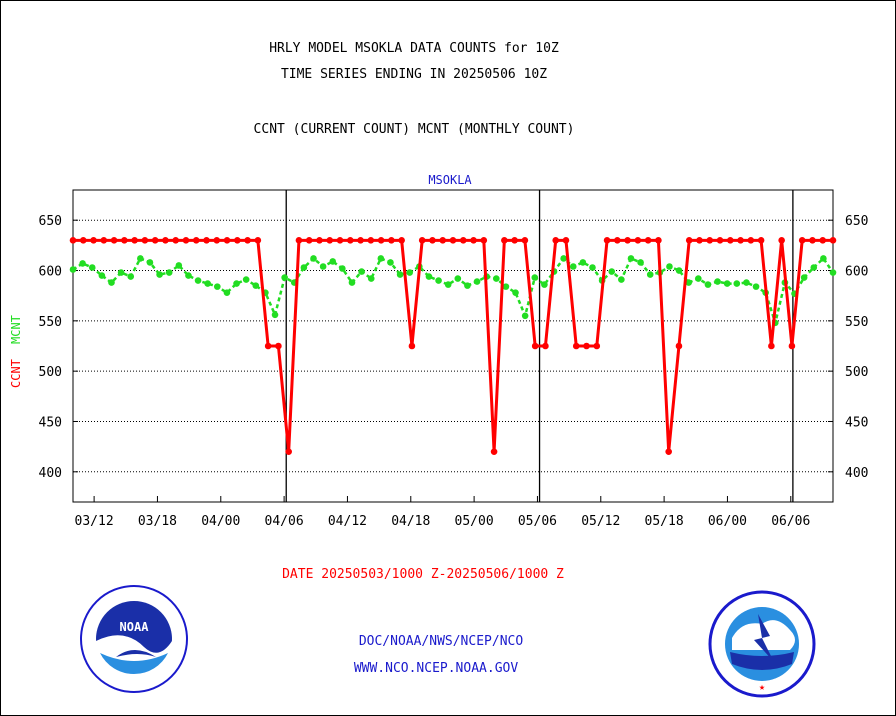 The width and height of the screenshot is (896, 716). What do you see at coordinates (436, 668) in the screenshot?
I see `footer-url: WWW.NCO.NCEP.NOAA.GOV` at bounding box center [436, 668].